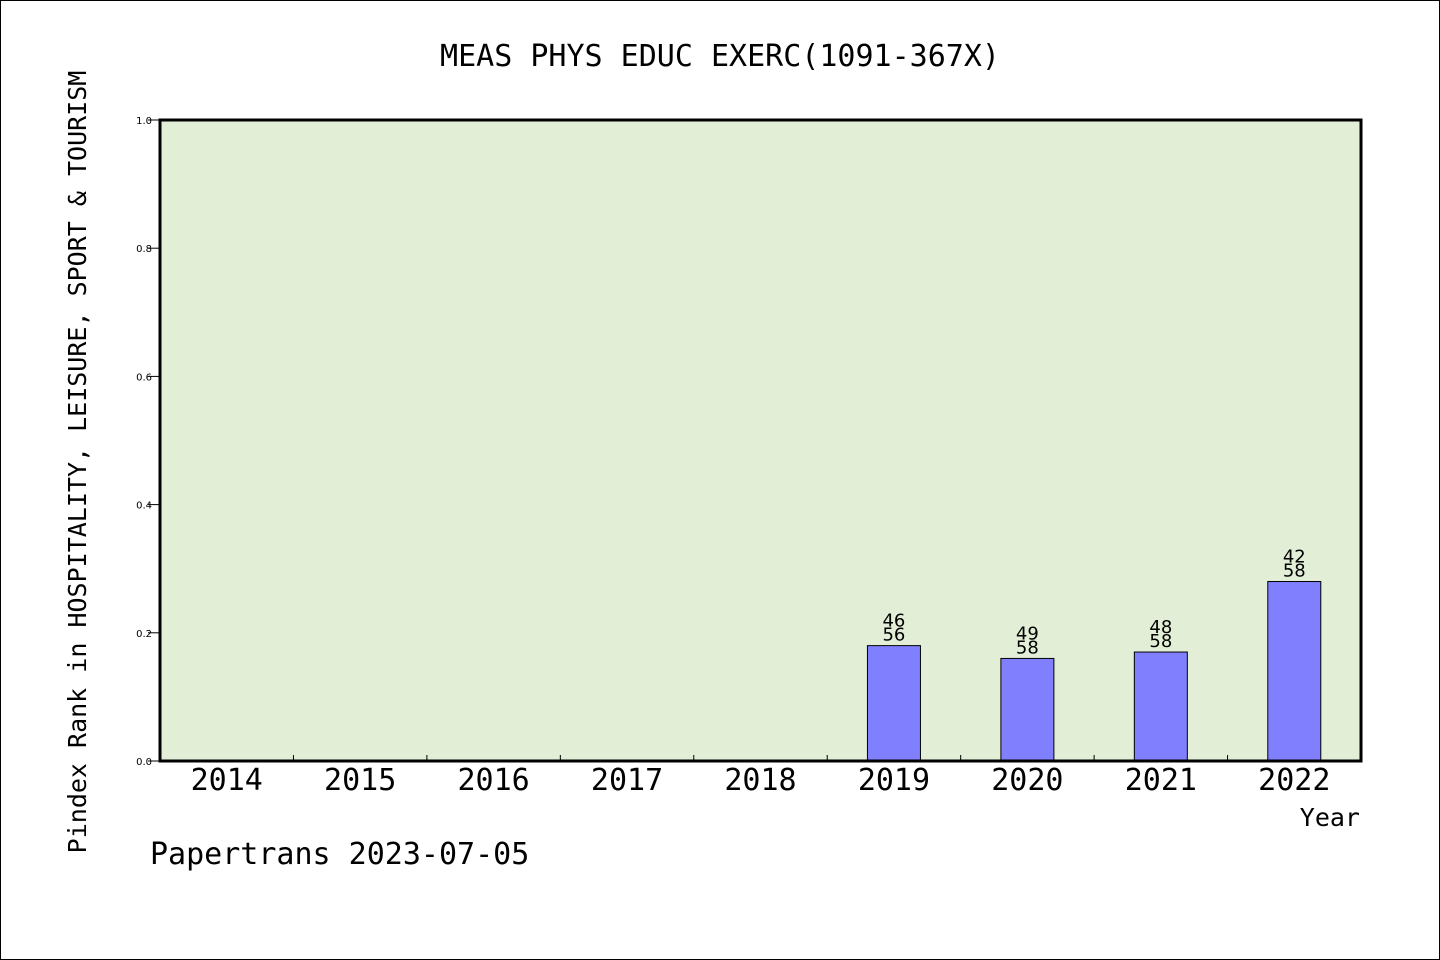 The width and height of the screenshot is (1440, 960). What do you see at coordinates (493, 780) in the screenshot?
I see `x-tick-label: 2016` at bounding box center [493, 780].